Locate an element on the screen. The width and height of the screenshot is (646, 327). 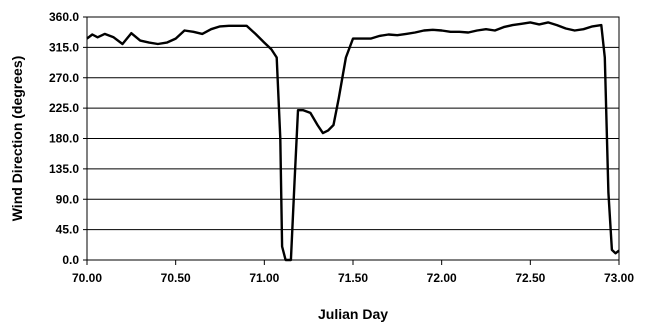
x-axis-ticks: 70.00 70.50 71.00 71.50 72.00 72.50 73.00 is located at coordinates (353, 272).